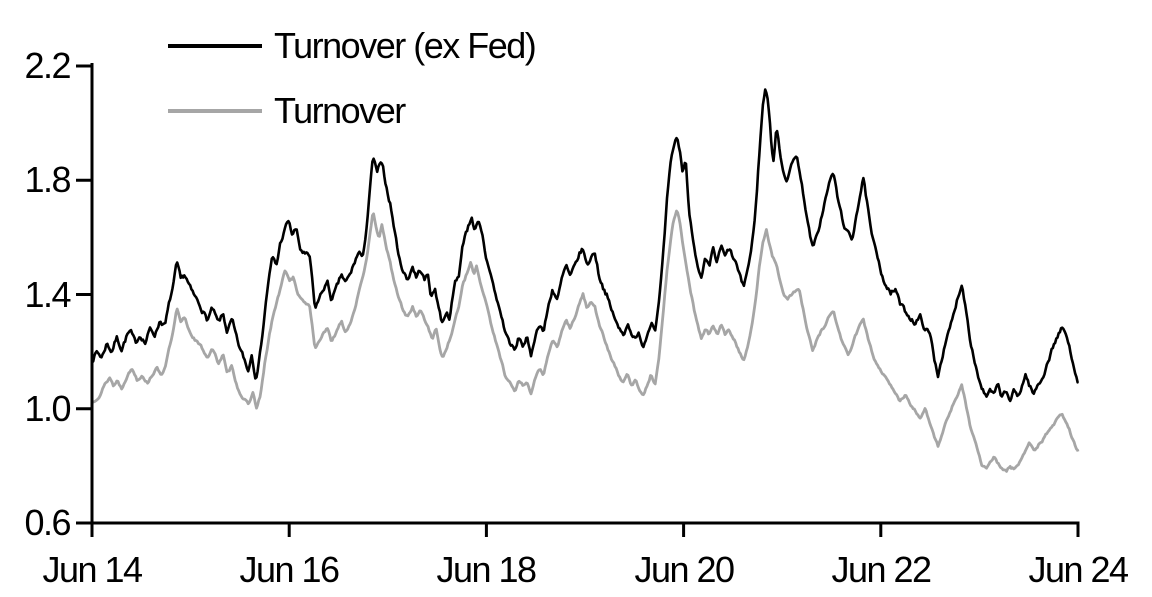  I want to click on legend-item-turnover: Turnover, so click(287, 110).